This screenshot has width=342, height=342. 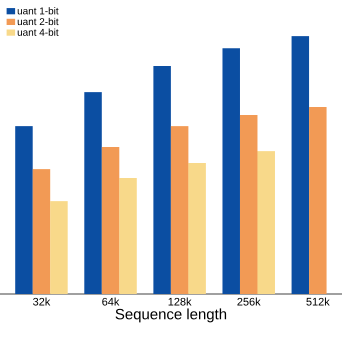 What do you see at coordinates (38, 32) in the screenshot?
I see `legend-label: uant 4-bit` at bounding box center [38, 32].